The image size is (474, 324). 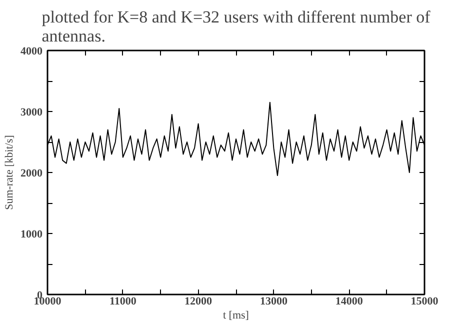 What do you see at coordinates (31, 174) in the screenshot?
I see `y-tick-label: 2000` at bounding box center [31, 174].